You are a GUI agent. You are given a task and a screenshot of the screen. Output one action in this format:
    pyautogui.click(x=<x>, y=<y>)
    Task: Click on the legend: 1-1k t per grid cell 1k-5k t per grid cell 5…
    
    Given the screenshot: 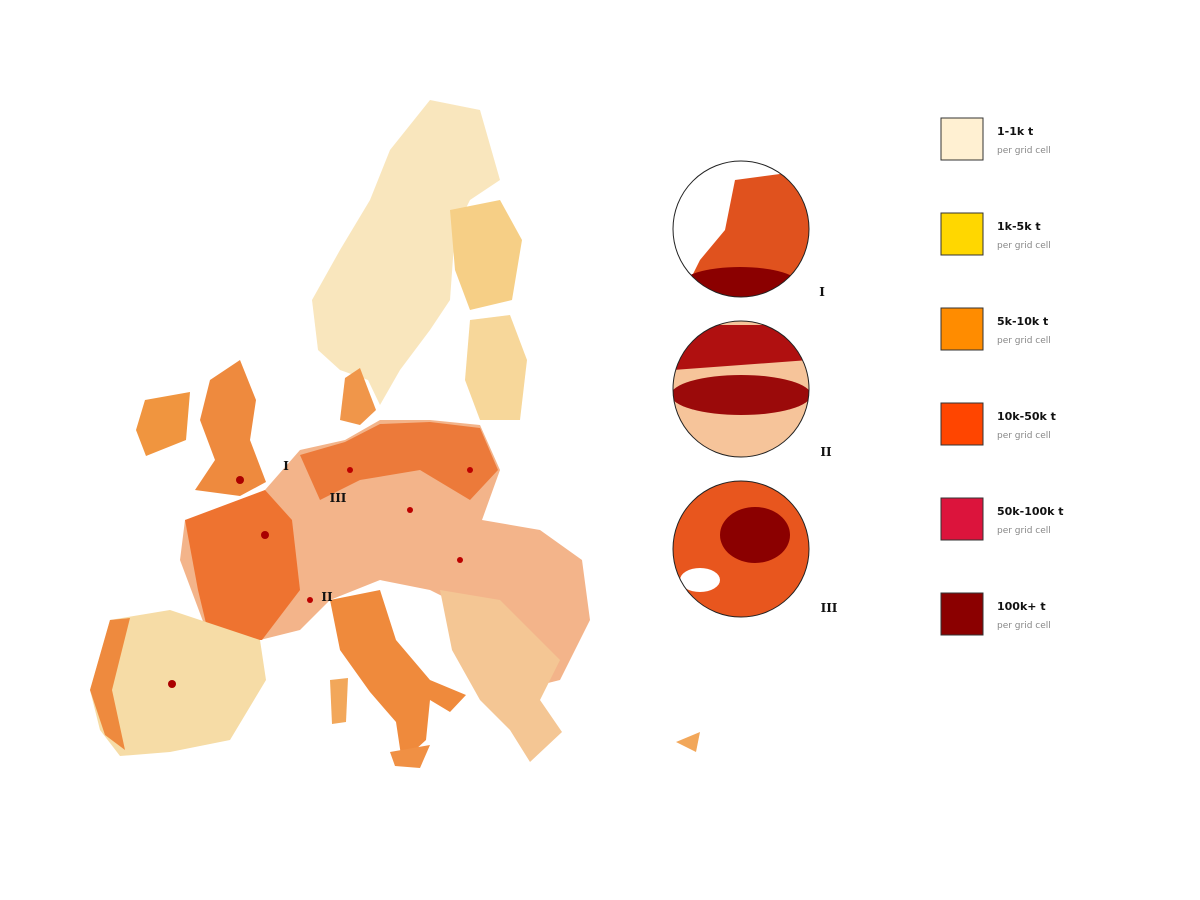 What is the action you would take?
    pyautogui.click(x=1002, y=376)
    